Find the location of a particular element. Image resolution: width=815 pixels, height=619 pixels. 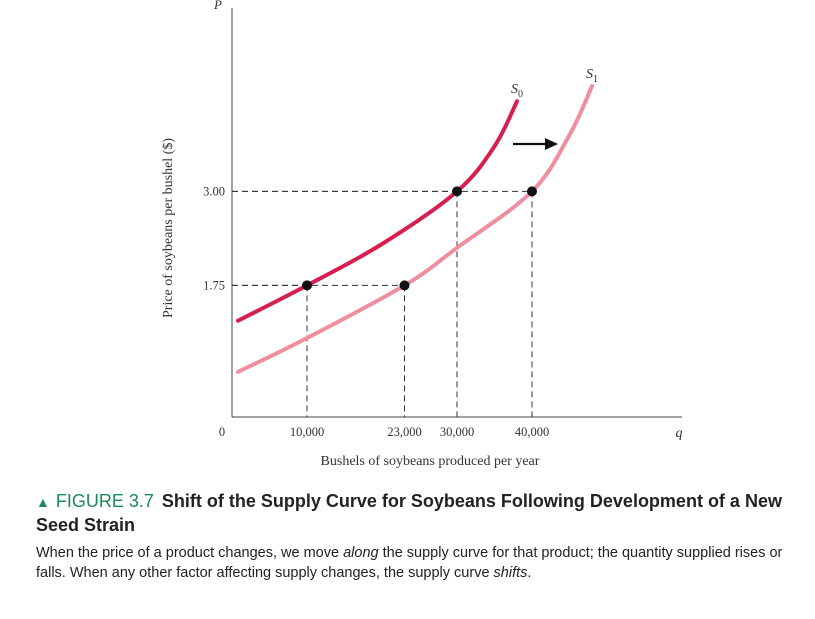

supply-curve-s0 is located at coordinates (377, 211).